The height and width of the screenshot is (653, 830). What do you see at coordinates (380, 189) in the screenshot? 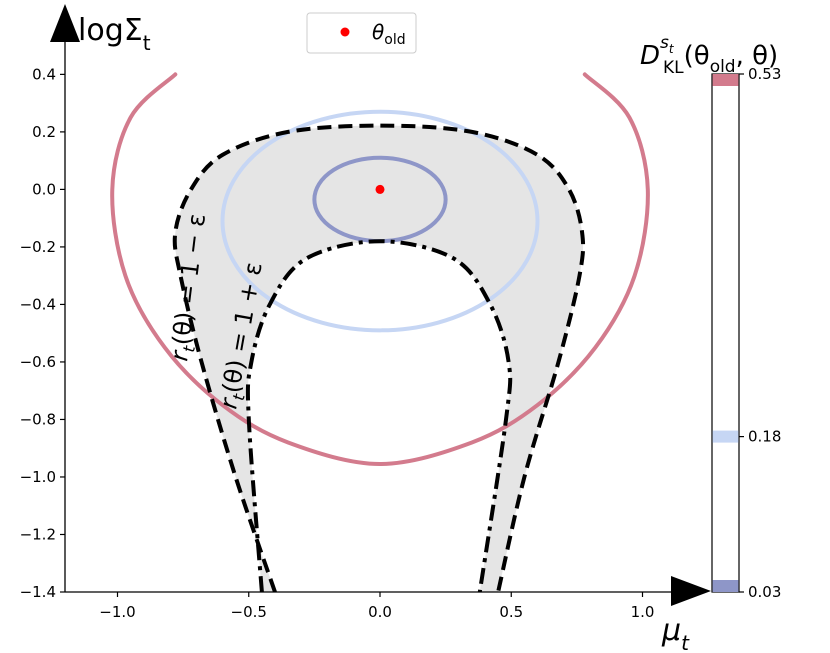
I see `theta-old-point` at bounding box center [380, 189].